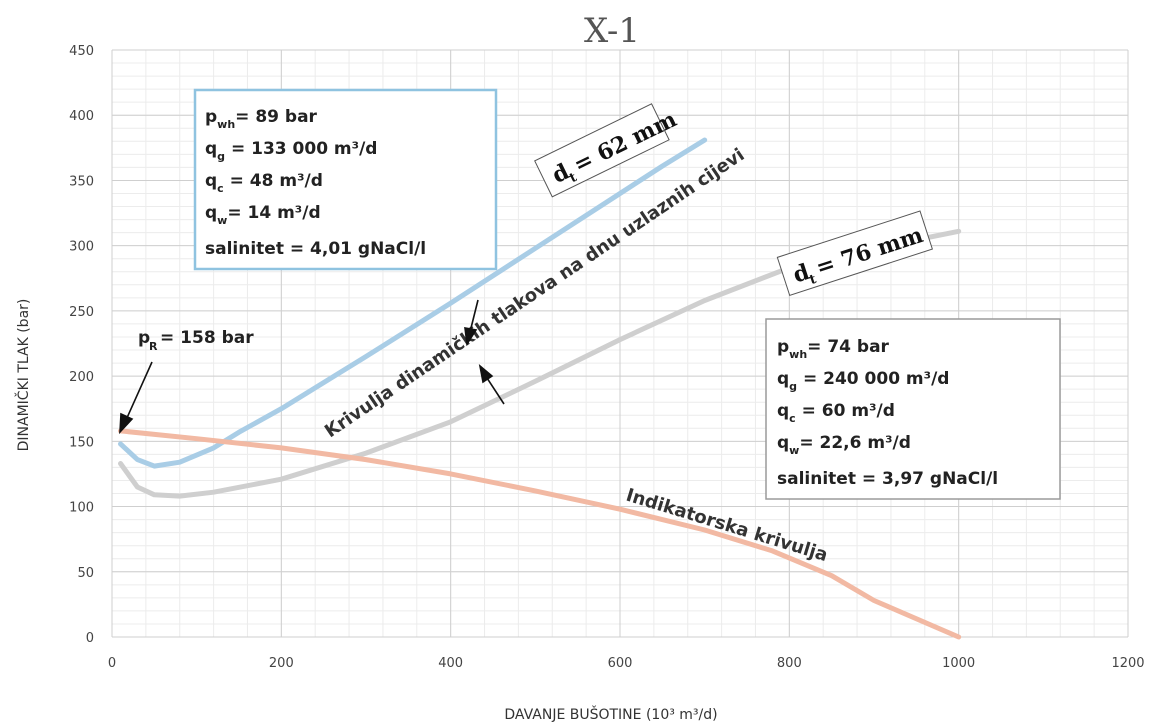  I want to click on x-axis-label: DAVANJE BUŠOTINE (10³ m³/d), so click(610, 714).